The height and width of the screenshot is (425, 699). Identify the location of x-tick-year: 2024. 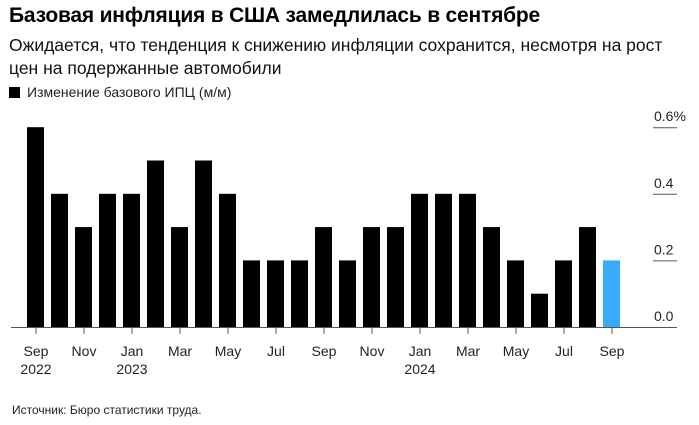
(419, 369).